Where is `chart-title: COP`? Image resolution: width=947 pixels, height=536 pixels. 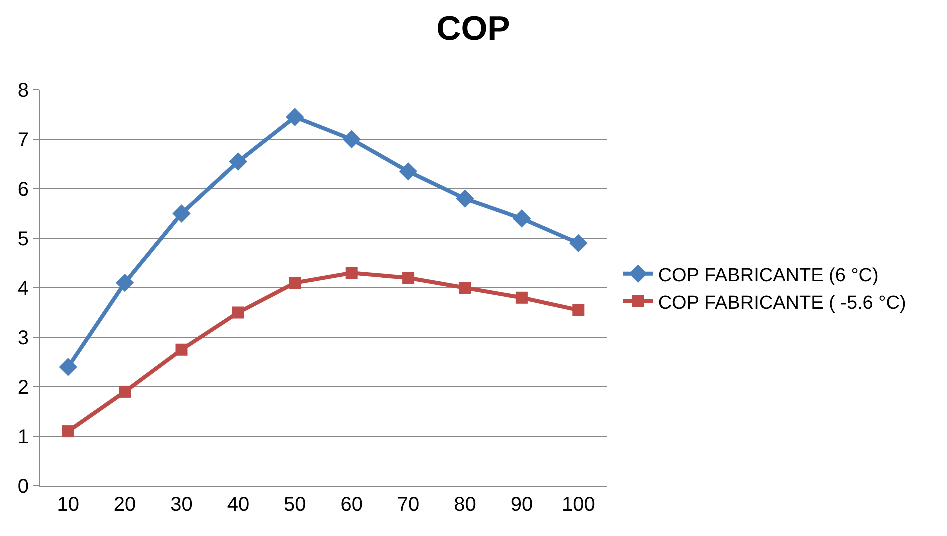
chart-title: COP is located at coordinates (473, 29).